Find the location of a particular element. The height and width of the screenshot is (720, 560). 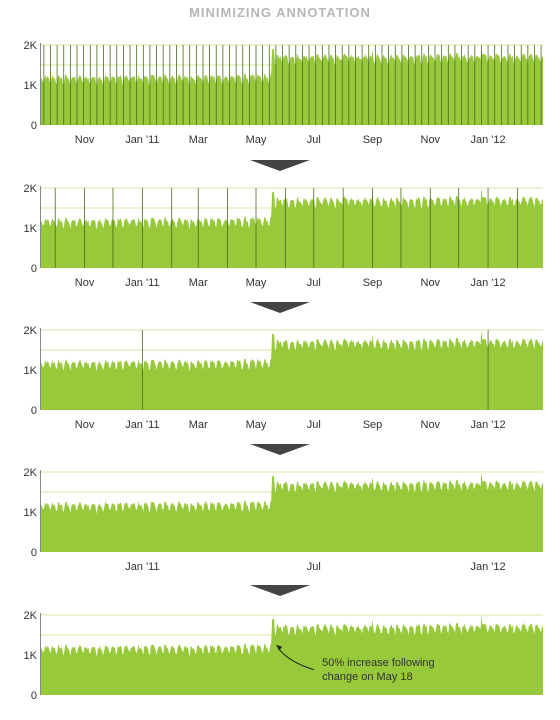

annotation-text-line2: change on May 18 is located at coordinates (367, 677).